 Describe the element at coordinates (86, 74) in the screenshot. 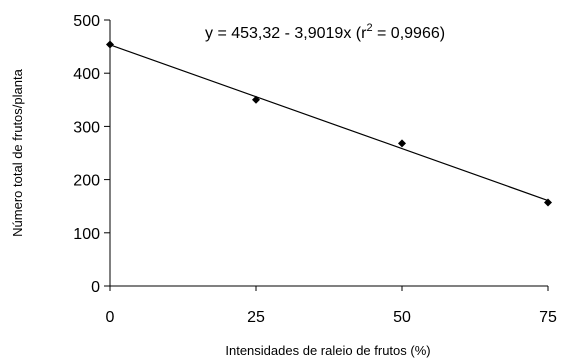

I see `y-tick-label: 400` at that location.